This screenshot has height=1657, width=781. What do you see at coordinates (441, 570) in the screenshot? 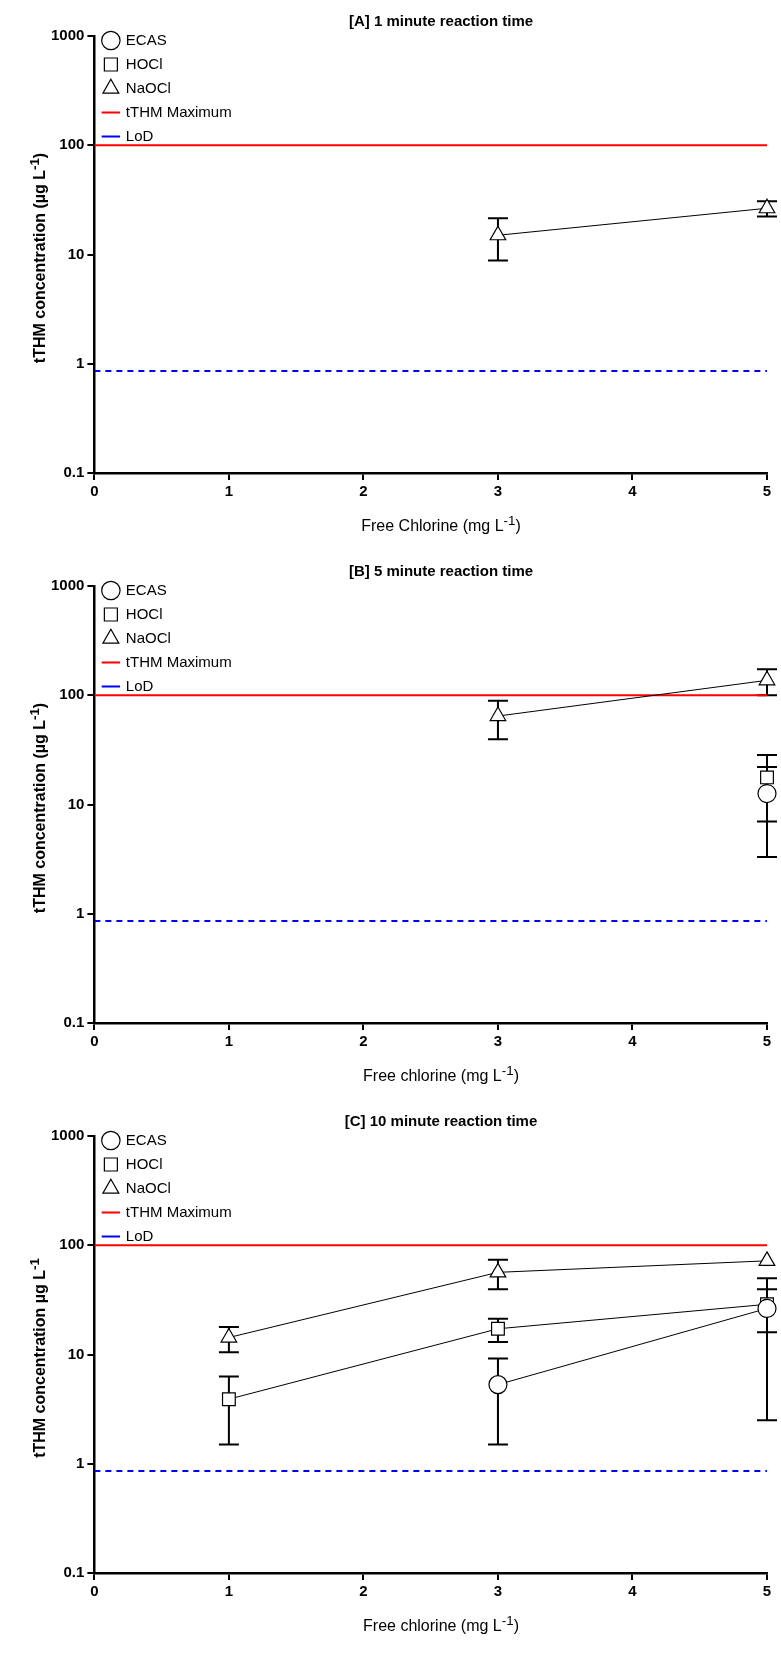
I see `chart-title: [B] 5 minute reaction time` at bounding box center [441, 570].